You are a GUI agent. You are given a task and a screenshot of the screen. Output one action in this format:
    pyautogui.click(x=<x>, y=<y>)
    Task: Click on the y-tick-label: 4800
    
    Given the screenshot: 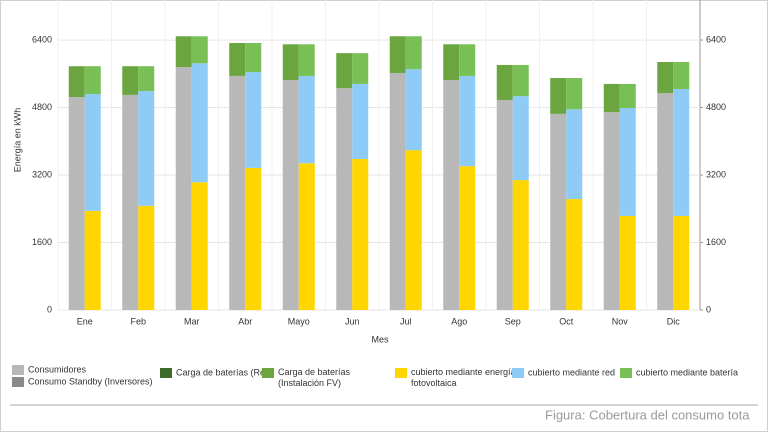 What is the action you would take?
    pyautogui.click(x=42, y=107)
    